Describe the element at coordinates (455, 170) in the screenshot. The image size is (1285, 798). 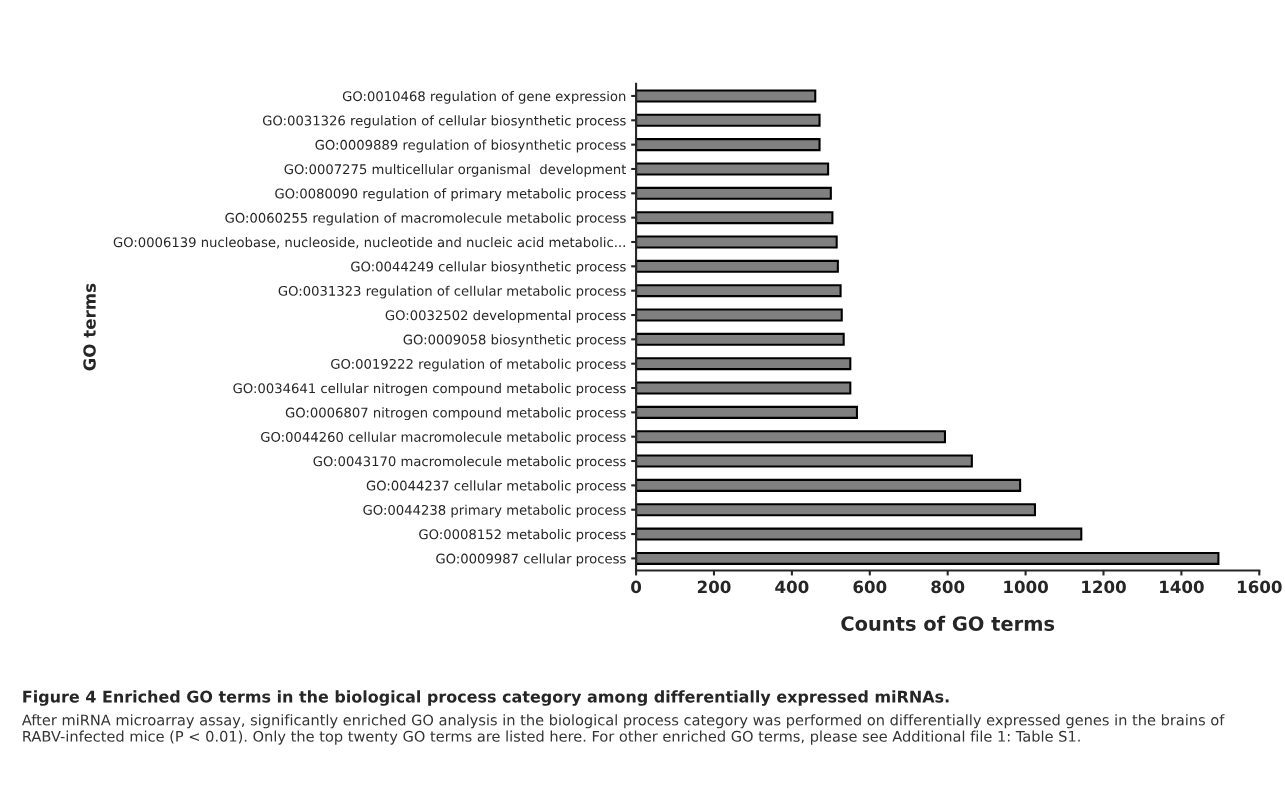
I see `y-tick-label: GO:0007275 multicellular organismal development` at that location.